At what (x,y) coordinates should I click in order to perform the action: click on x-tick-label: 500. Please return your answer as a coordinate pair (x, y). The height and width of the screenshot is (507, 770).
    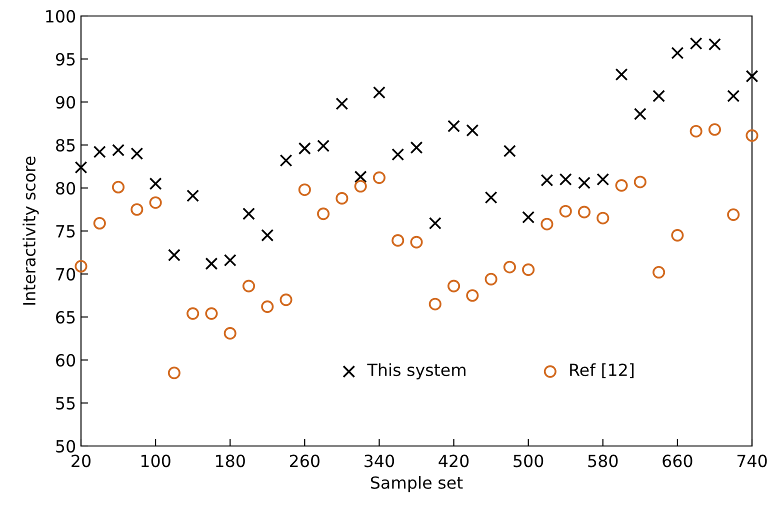
    Looking at the image, I should click on (529, 461).